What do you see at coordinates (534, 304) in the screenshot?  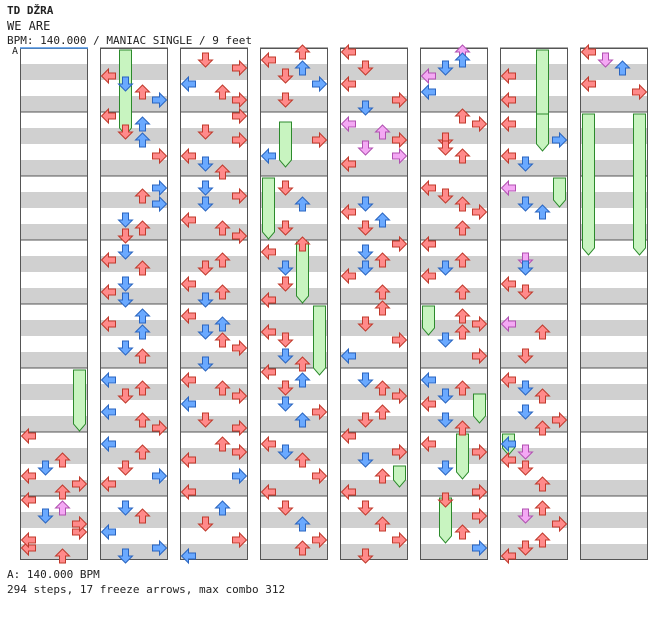 I see `column-border` at bounding box center [534, 304].